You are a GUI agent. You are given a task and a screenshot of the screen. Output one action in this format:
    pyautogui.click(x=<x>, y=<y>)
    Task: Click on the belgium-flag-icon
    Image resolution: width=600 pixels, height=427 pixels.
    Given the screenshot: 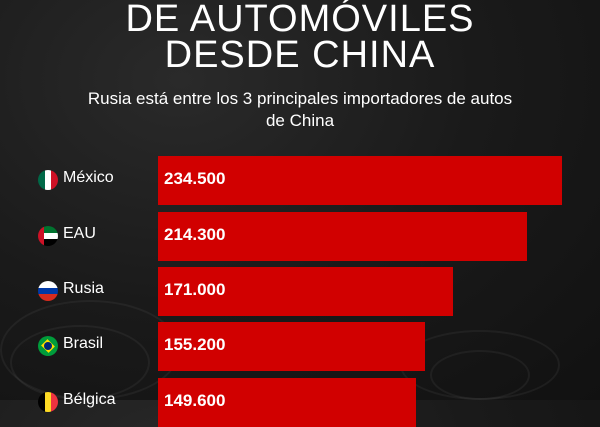 What is the action you would take?
    pyautogui.click(x=48, y=402)
    